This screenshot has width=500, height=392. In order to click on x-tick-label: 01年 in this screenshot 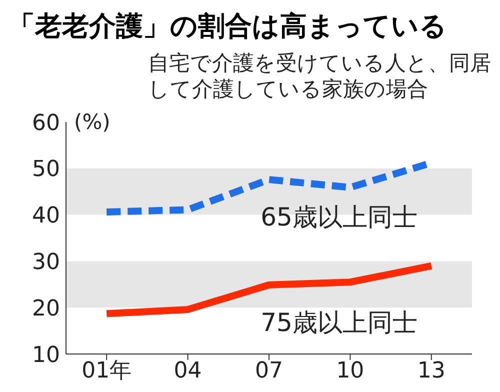, I will do `click(107, 371)`.